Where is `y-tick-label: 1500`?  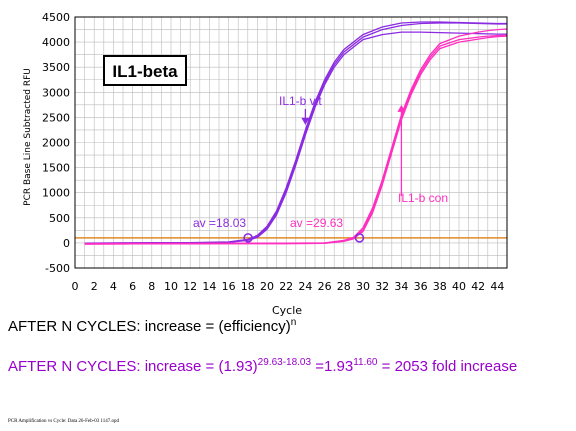 y-tick-label: 1500 is located at coordinates (56, 168).